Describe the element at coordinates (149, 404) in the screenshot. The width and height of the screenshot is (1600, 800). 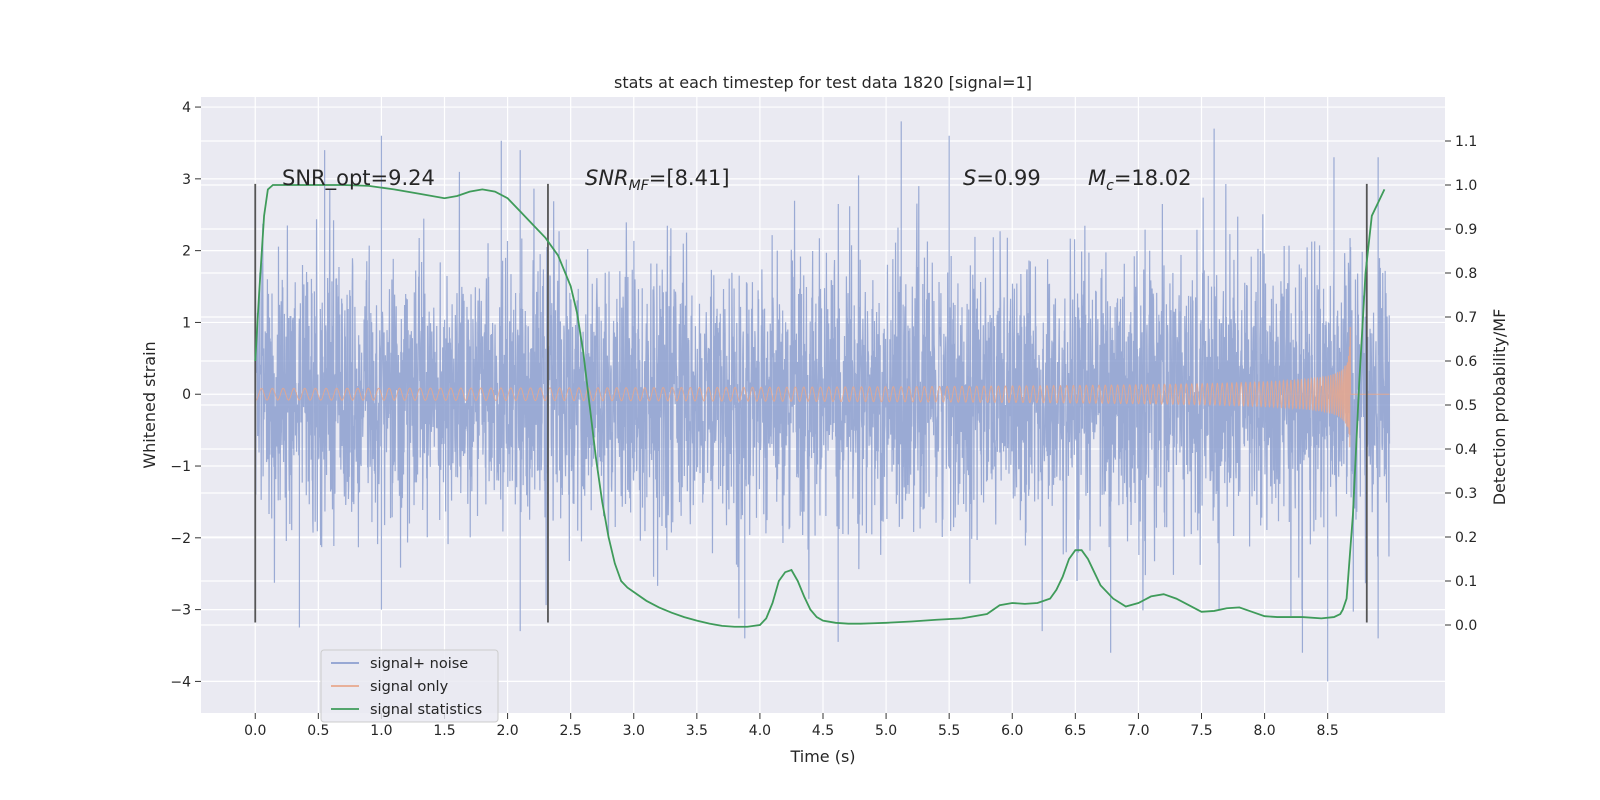
I see `y-axis-left-label: Whitened strain` at that location.